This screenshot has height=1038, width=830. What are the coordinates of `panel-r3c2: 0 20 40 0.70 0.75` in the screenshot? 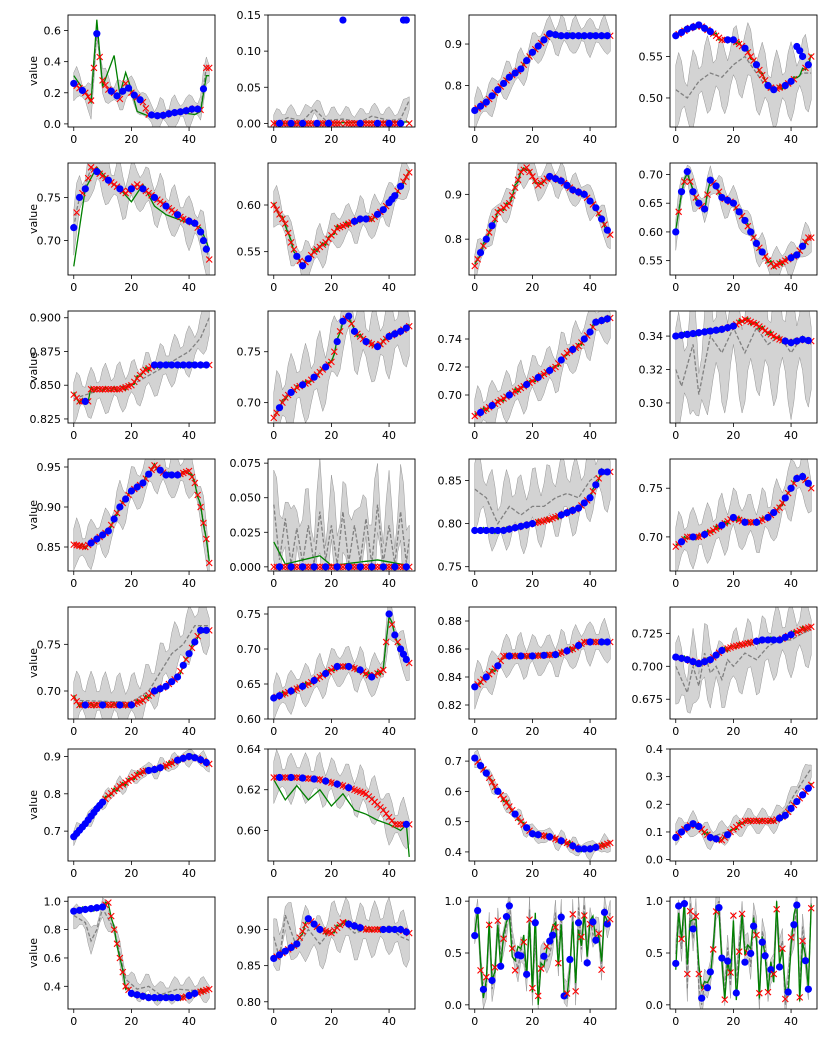 It's located at (326, 376).